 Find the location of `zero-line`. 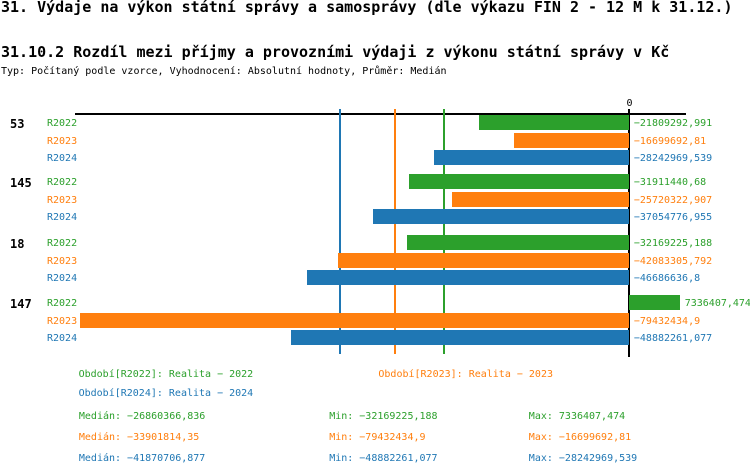

zero-line is located at coordinates (629, 232).